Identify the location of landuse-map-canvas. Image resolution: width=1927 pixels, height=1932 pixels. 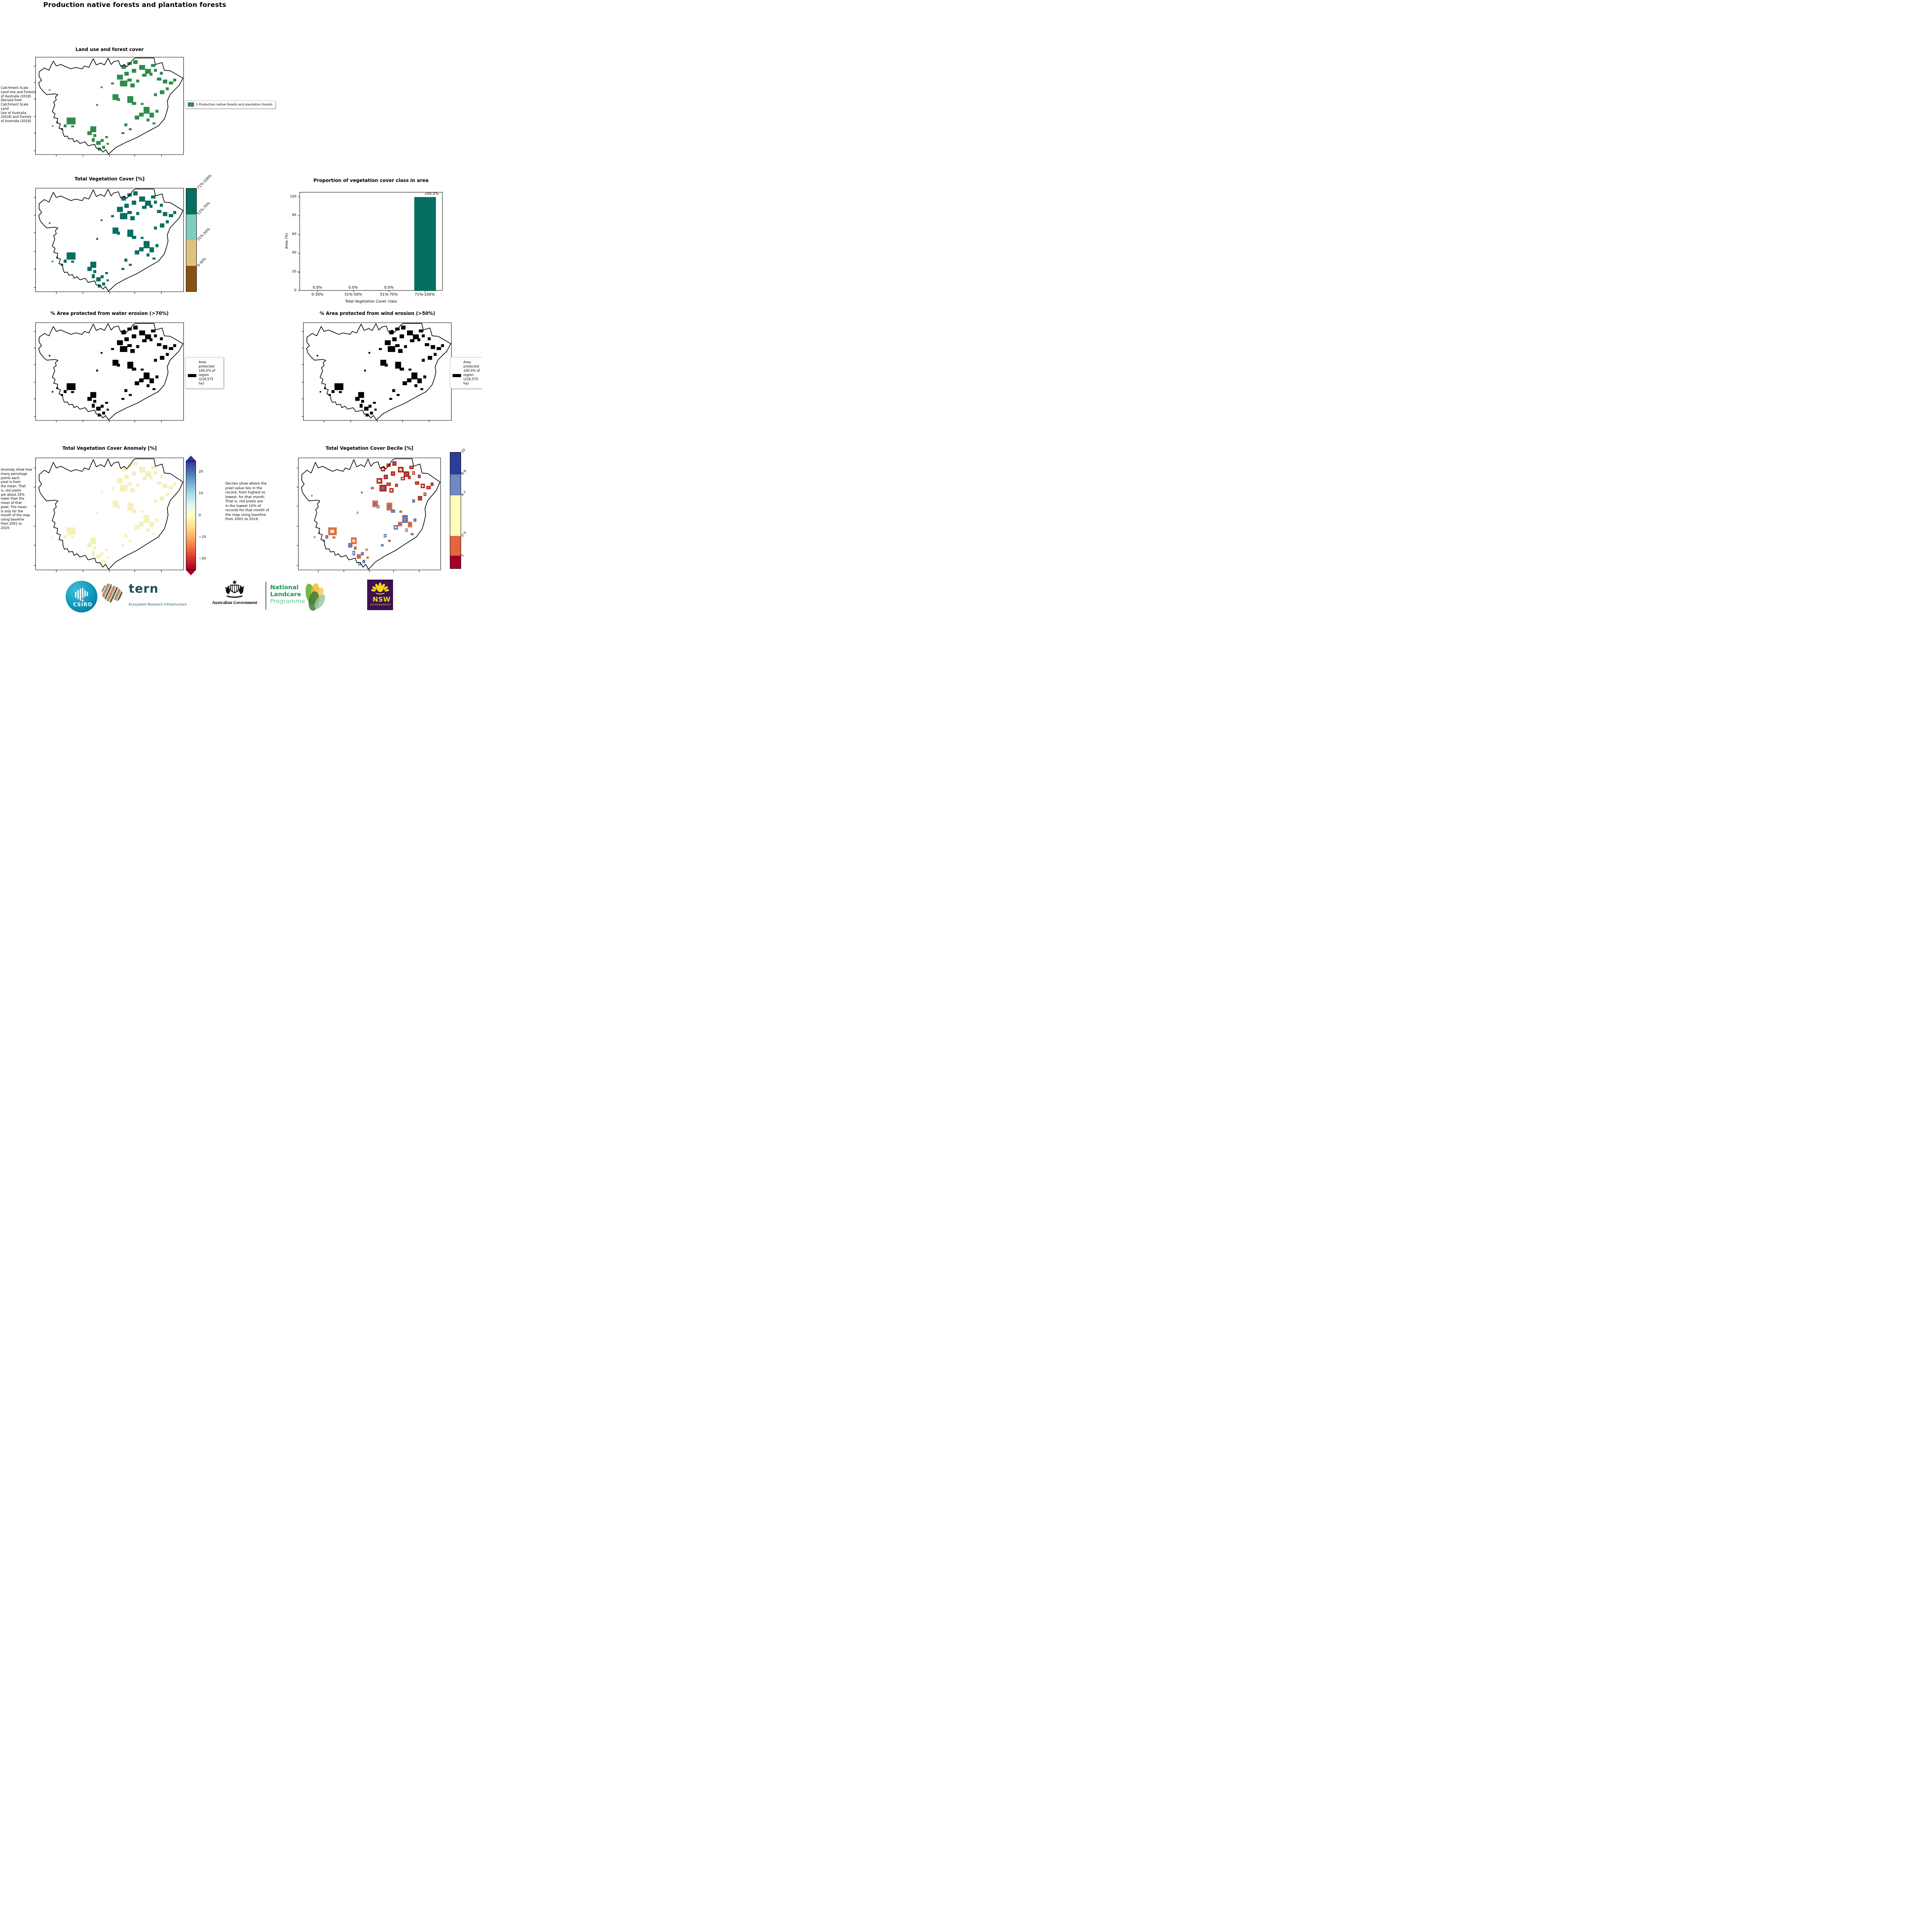
(110, 106).